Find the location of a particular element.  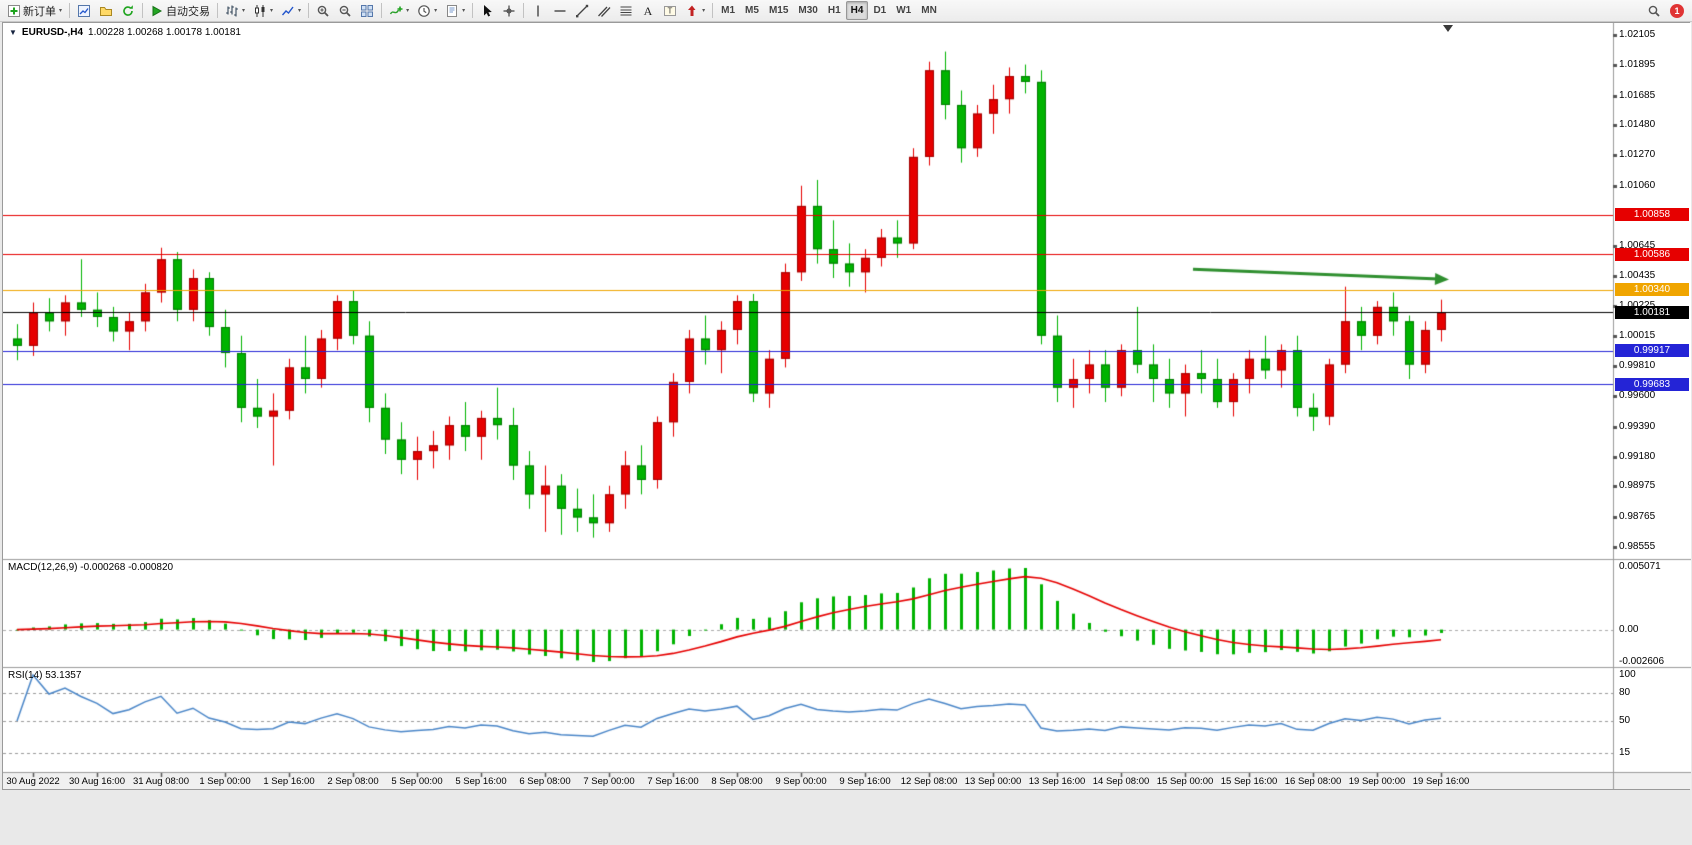

timeframe-button-mn: MN is located at coordinates (929, 10).